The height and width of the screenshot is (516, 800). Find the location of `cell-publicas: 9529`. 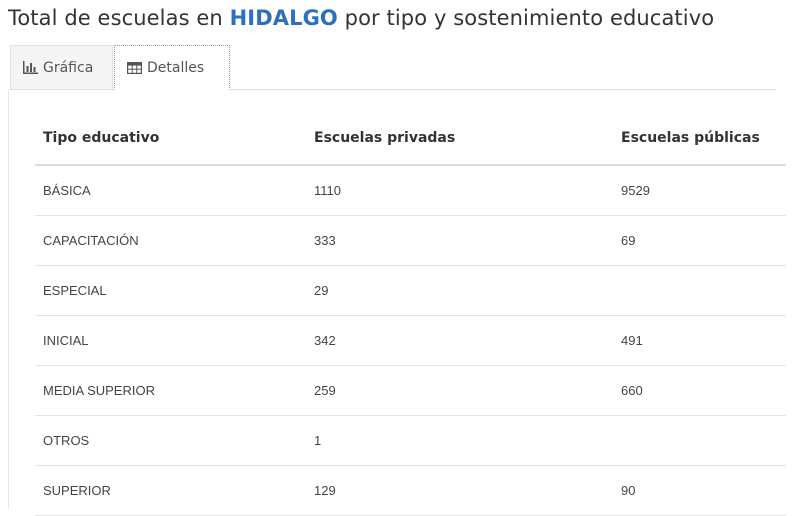

cell-publicas: 9529 is located at coordinates (699, 190).